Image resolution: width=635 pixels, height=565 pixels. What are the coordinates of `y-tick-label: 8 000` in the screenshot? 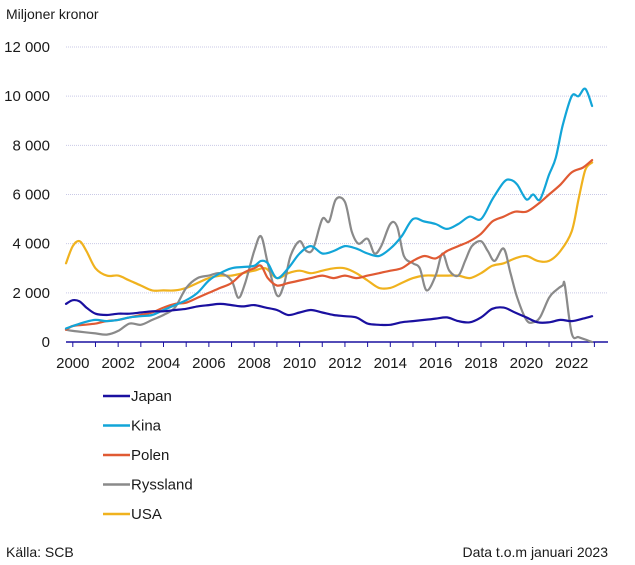 It's located at (31, 145).